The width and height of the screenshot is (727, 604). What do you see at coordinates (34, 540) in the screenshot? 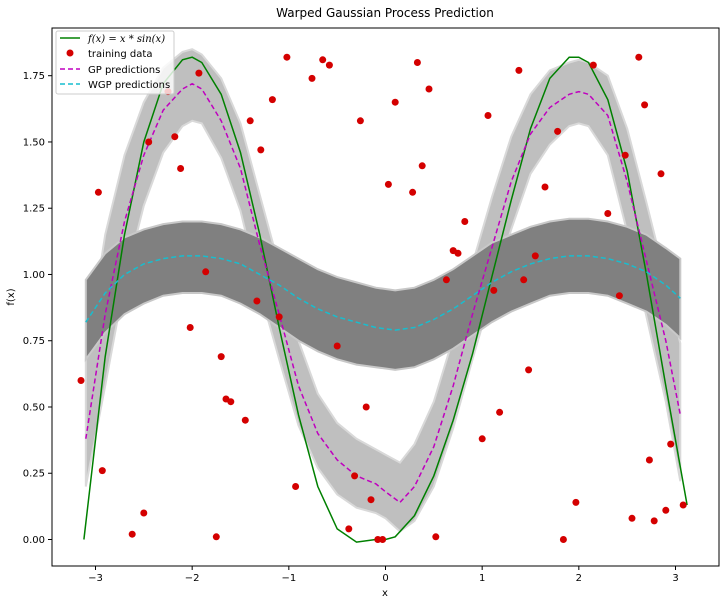
I see `y-tick-label: 0.00` at bounding box center [34, 540].